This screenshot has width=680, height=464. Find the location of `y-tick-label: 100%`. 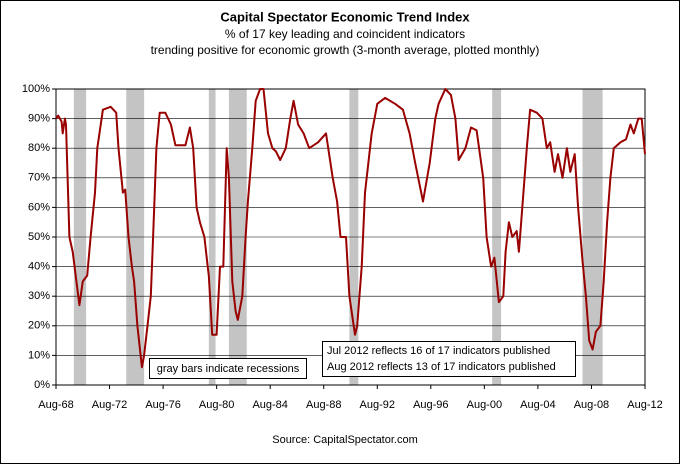

y-tick-label: 100% is located at coordinates (36, 89).